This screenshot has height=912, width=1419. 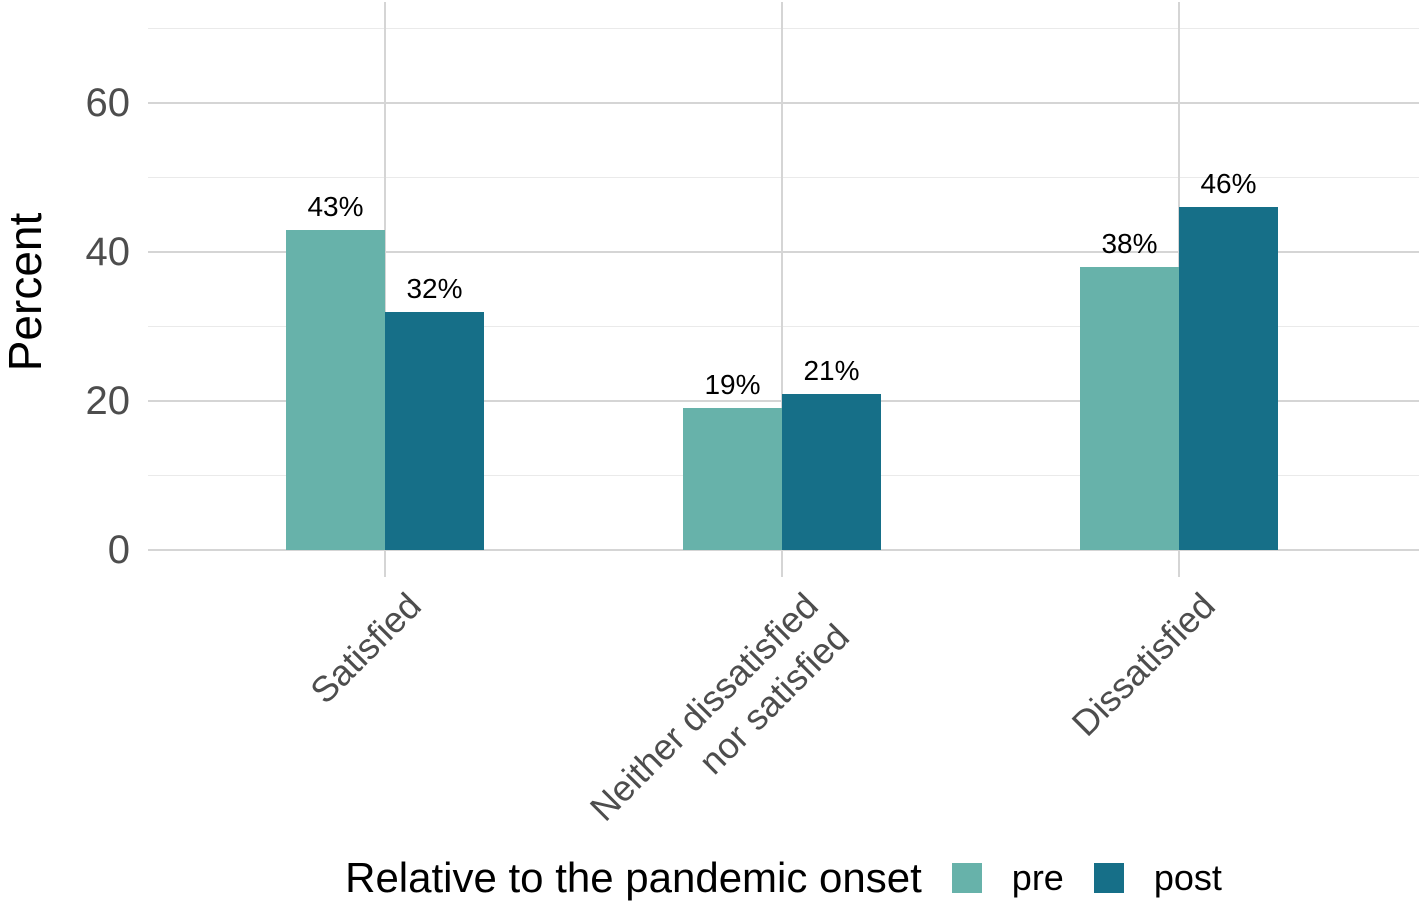 I want to click on bar-value-label: 21%, so click(x=831, y=370).